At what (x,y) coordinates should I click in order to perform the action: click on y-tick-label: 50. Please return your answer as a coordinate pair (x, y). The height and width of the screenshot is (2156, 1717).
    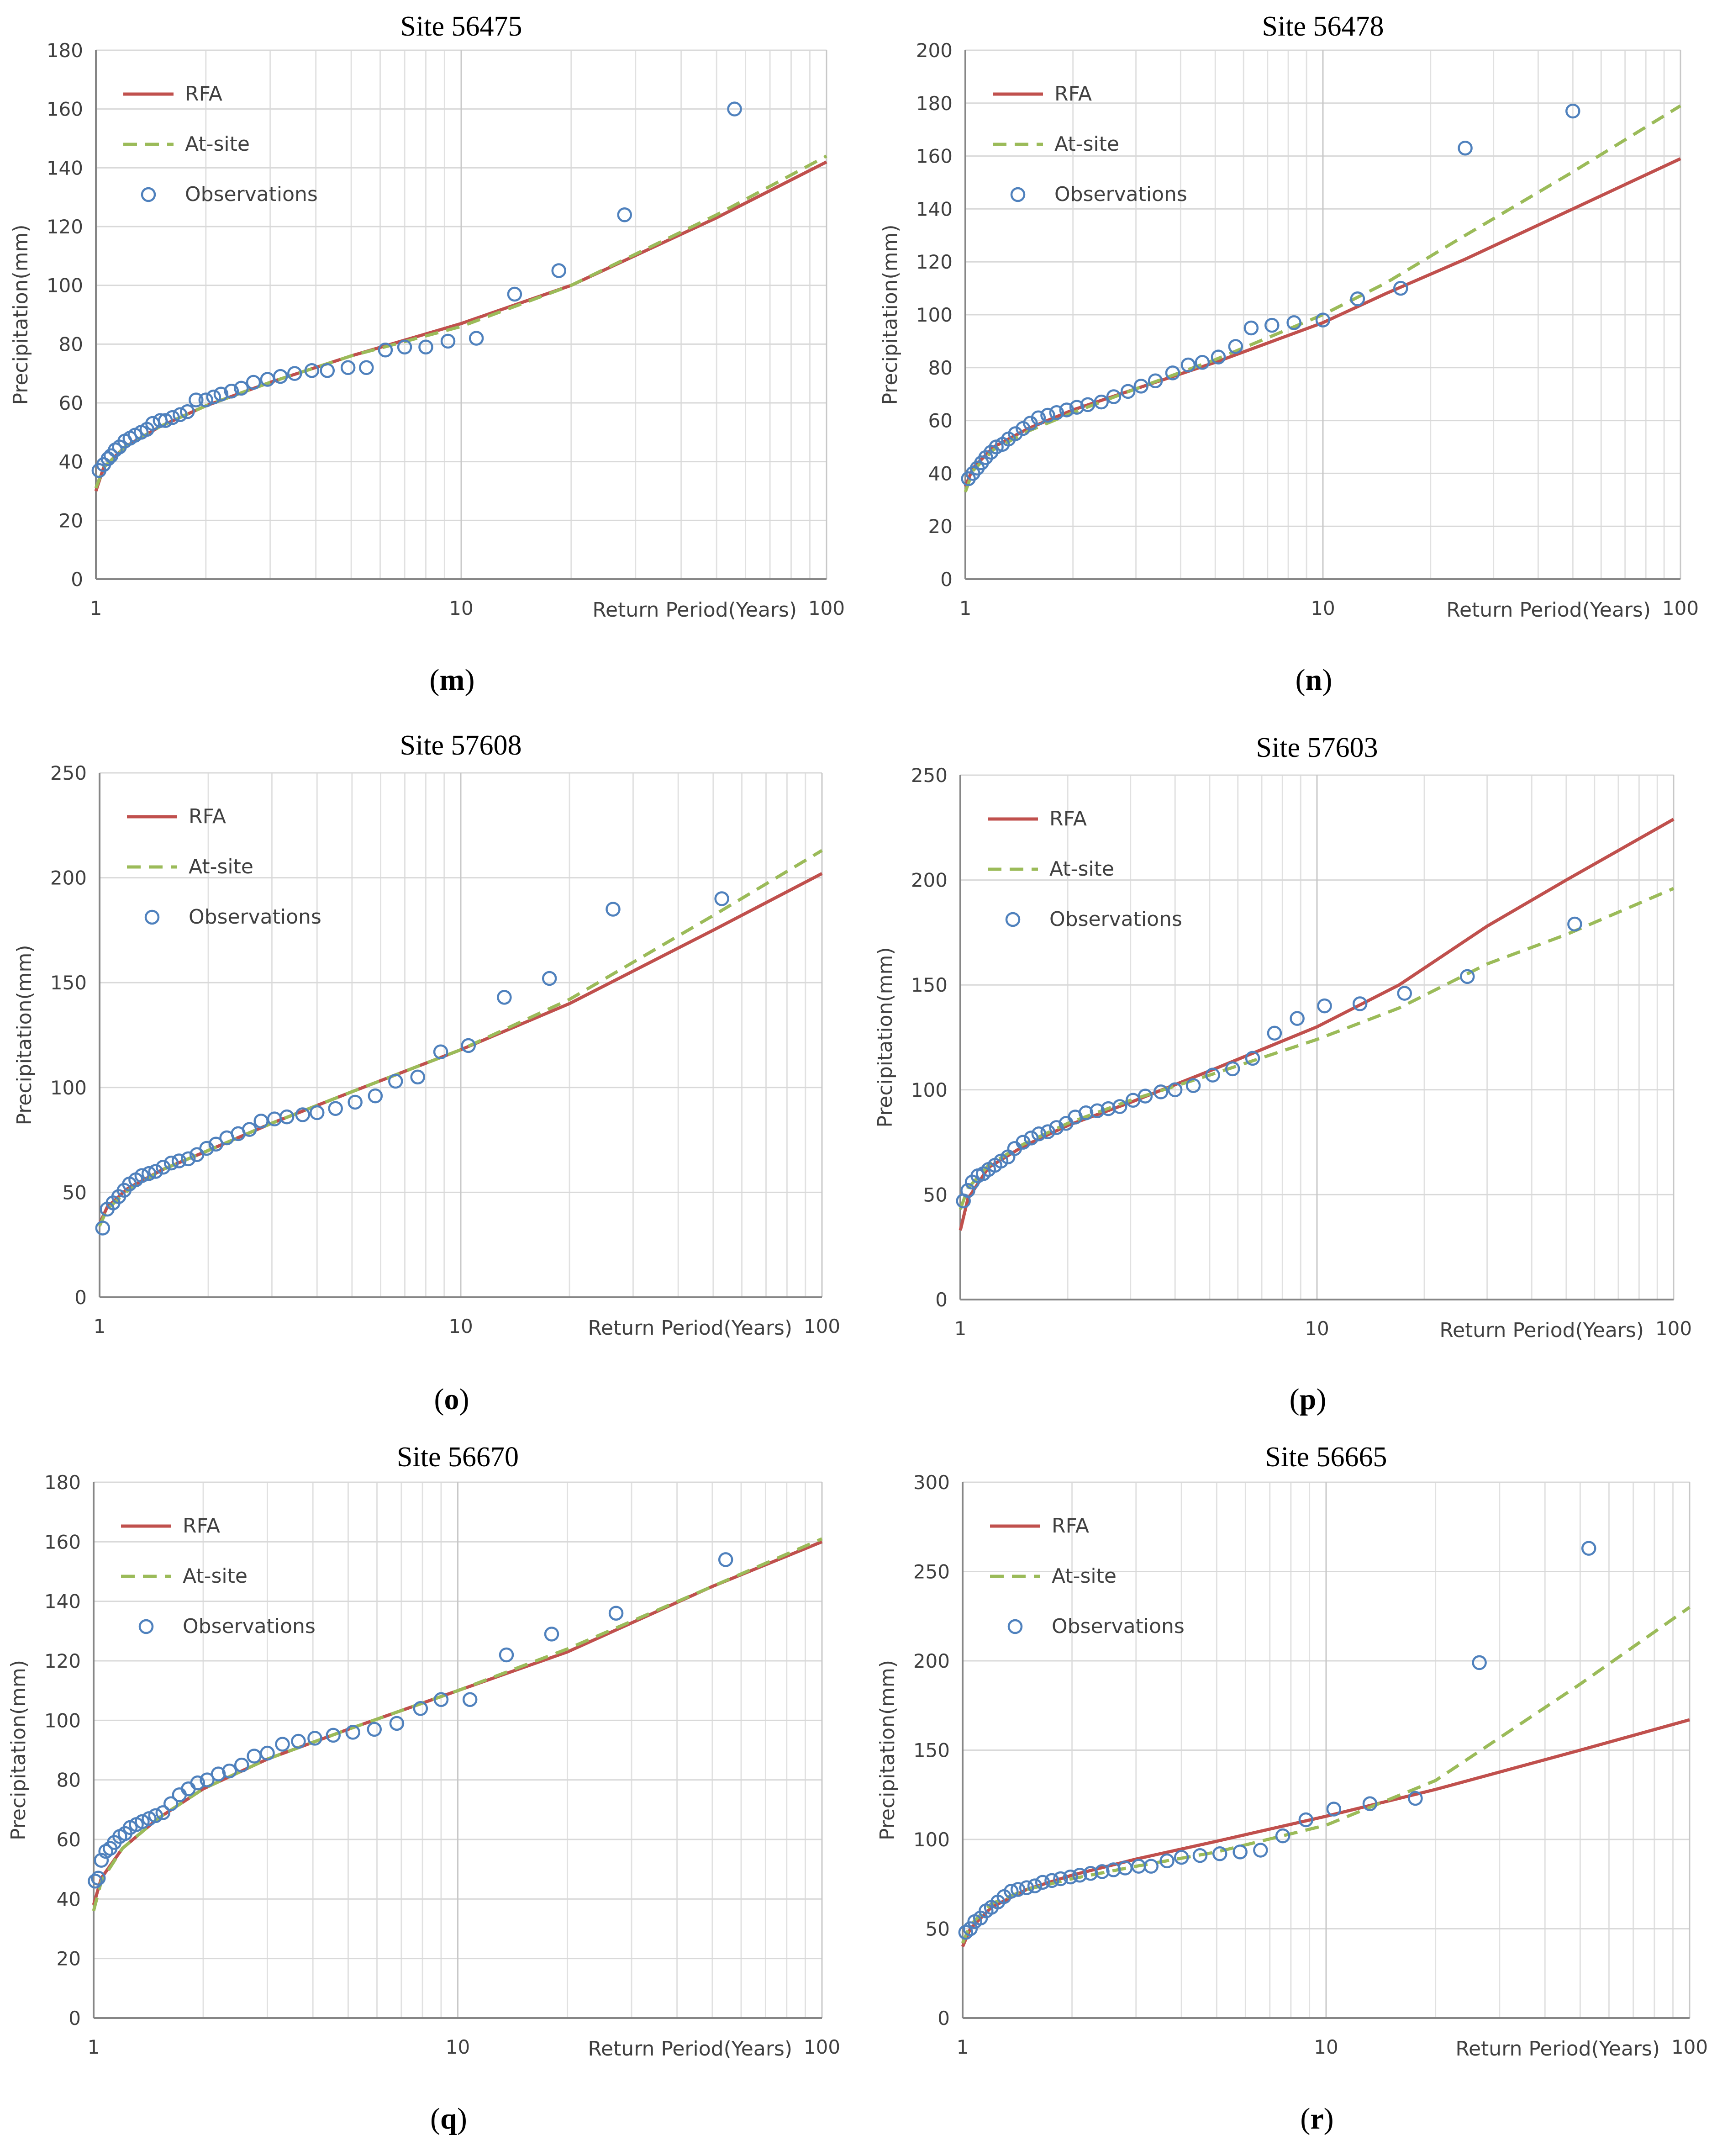
    Looking at the image, I should click on (938, 1929).